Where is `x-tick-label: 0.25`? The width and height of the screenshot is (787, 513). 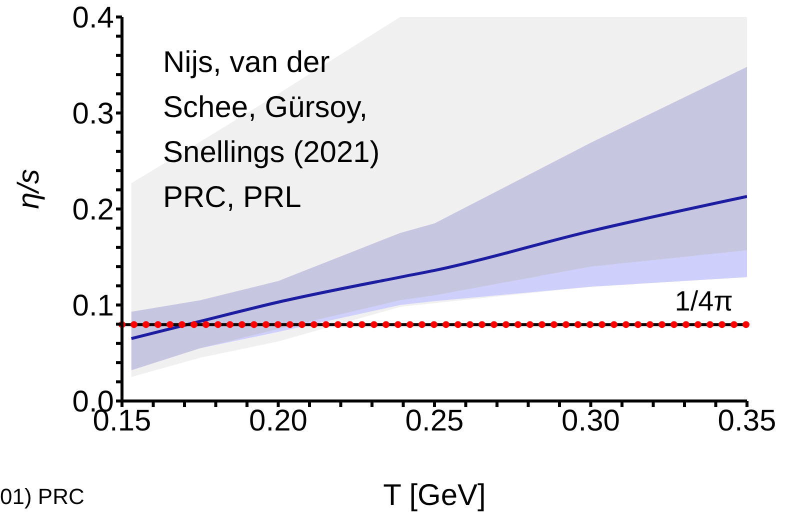 x-tick-label: 0.25 is located at coordinates (434, 421).